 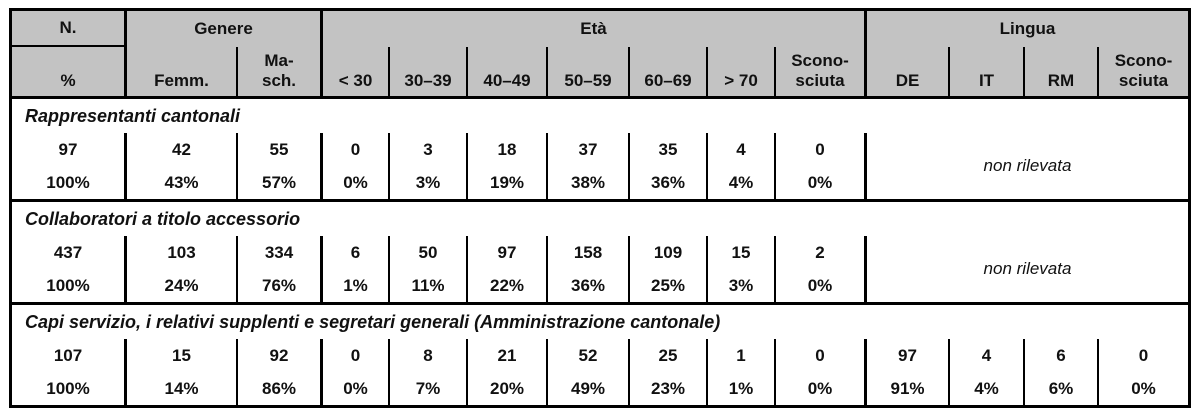 What do you see at coordinates (68, 372) in the screenshot?
I see `data-cell: 107 100%` at bounding box center [68, 372].